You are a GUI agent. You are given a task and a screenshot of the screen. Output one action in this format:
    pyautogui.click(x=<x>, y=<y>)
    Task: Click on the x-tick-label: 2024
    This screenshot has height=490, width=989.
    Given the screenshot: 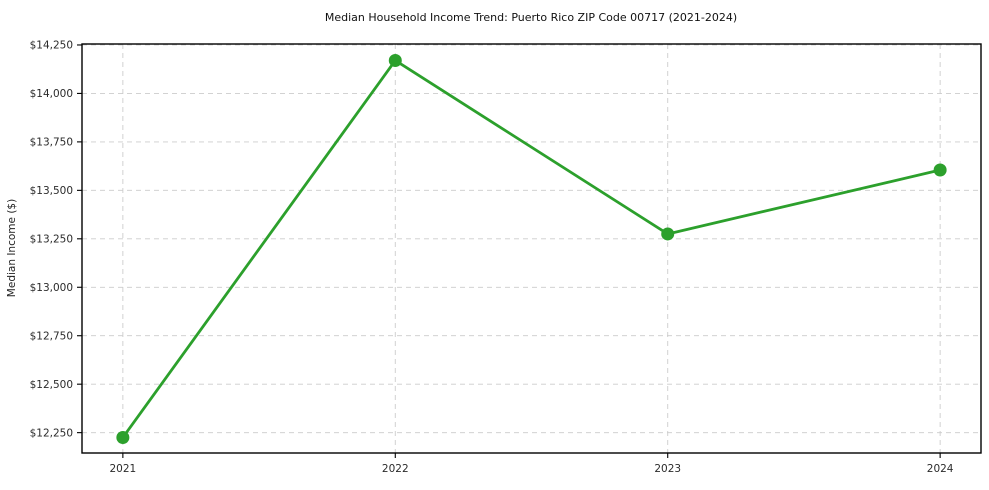 What is the action you would take?
    pyautogui.click(x=940, y=469)
    